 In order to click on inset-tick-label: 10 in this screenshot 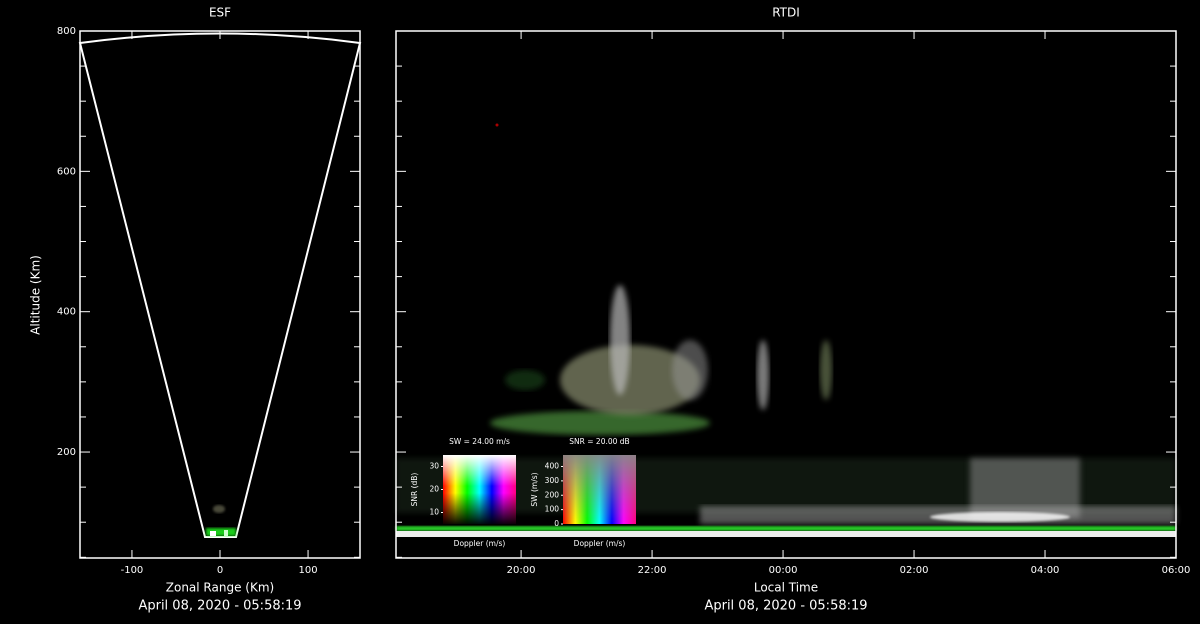, I will do `click(434, 512)`.